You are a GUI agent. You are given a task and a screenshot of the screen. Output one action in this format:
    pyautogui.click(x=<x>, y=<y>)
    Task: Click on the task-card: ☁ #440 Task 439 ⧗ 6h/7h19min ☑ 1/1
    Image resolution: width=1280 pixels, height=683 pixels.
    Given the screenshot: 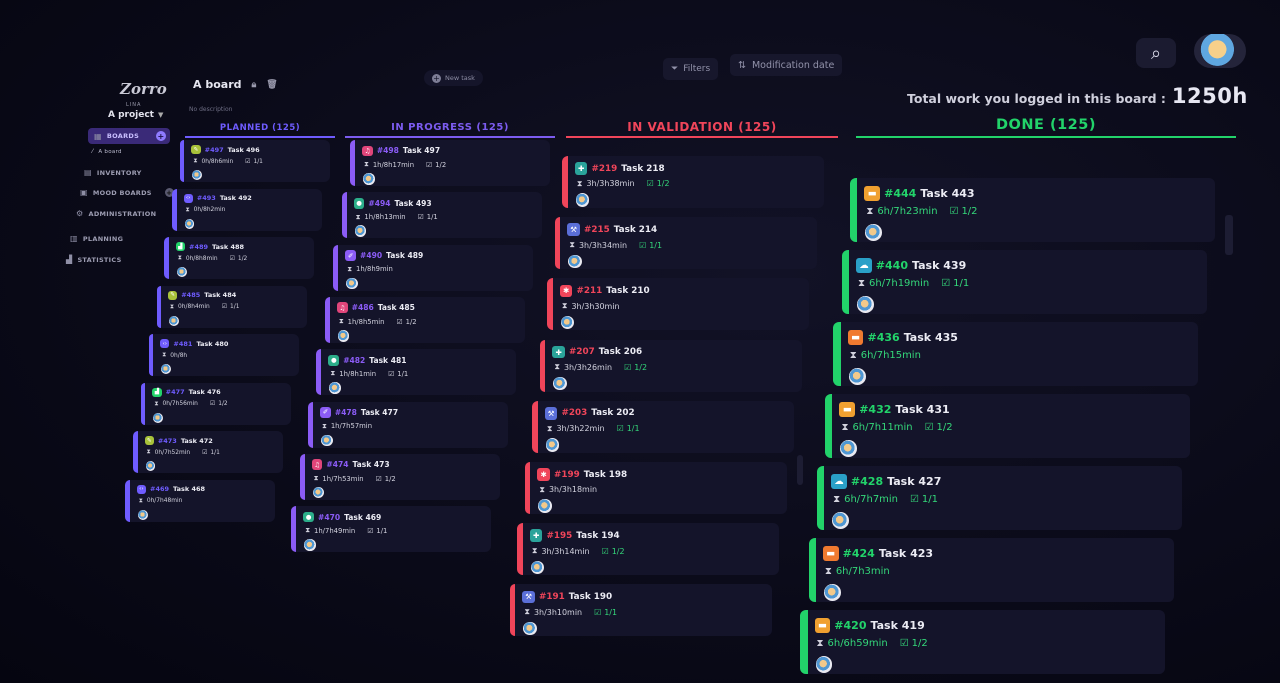 What is the action you would take?
    pyautogui.click(x=1024, y=282)
    